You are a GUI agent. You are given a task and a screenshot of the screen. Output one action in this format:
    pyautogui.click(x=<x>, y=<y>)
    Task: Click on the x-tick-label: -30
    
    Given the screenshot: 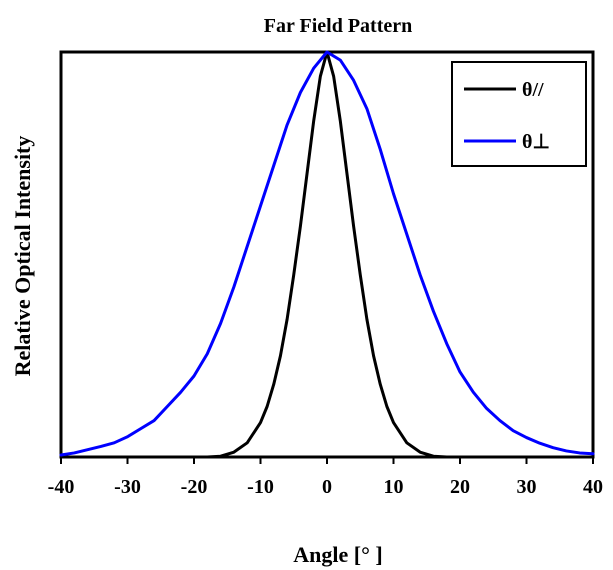 What is the action you would take?
    pyautogui.click(x=127, y=487)
    